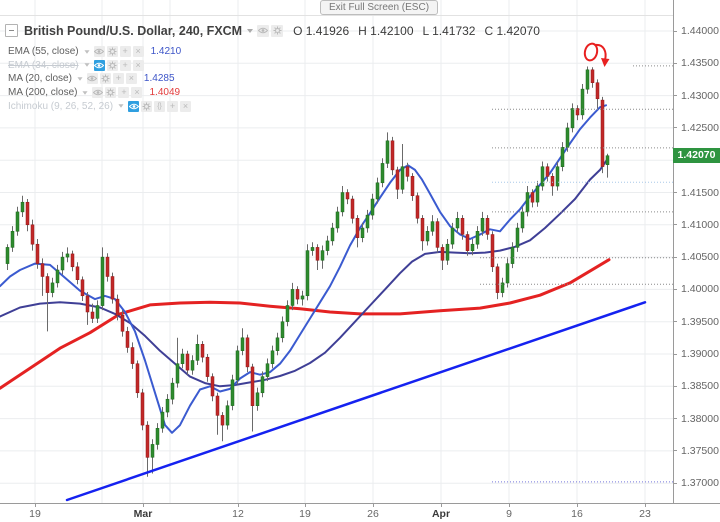 This screenshot has width=720, height=522. Describe the element at coordinates (700, 31) in the screenshot. I see `price-tick-label: 1.44000` at that location.